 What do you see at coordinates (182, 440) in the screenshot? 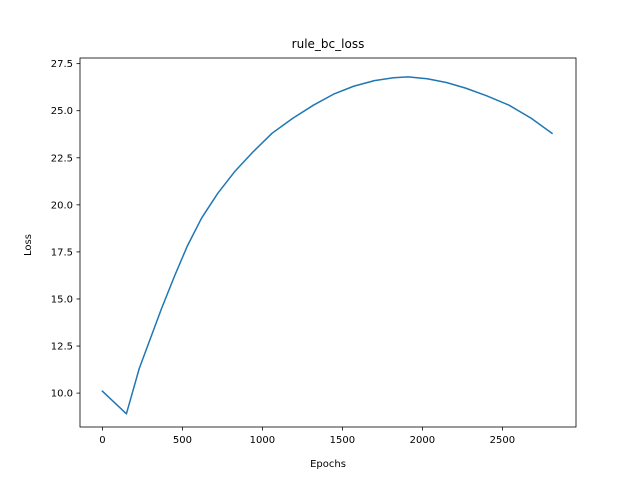
I see `x-tick-label: 500` at bounding box center [182, 440].